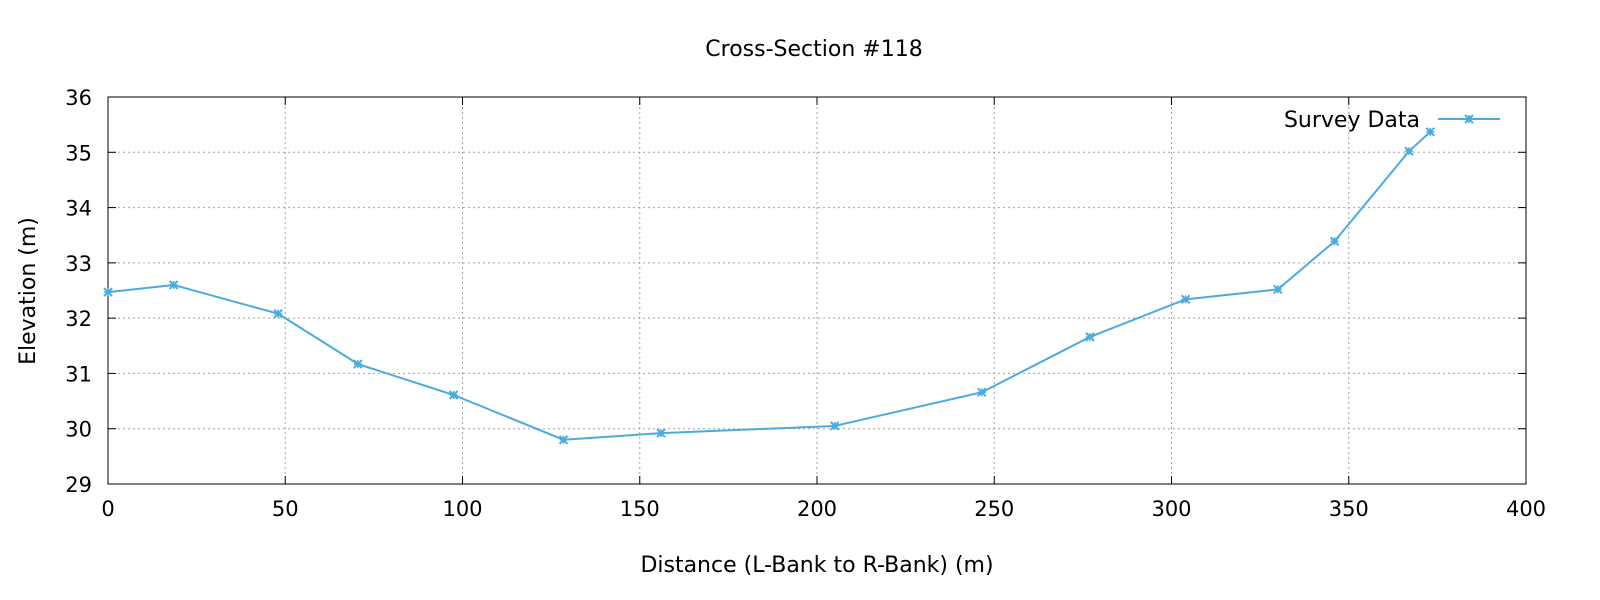 The height and width of the screenshot is (600, 1600). I want to click on legend-label: Survey Data, so click(1352, 120).